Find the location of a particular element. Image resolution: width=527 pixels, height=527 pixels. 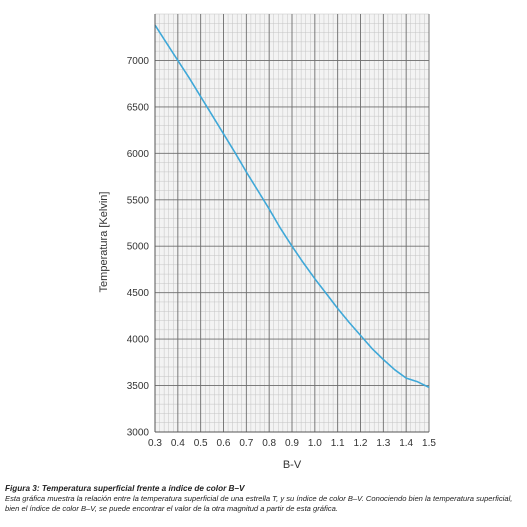

x-tick-label: 1.1 is located at coordinates (338, 443).